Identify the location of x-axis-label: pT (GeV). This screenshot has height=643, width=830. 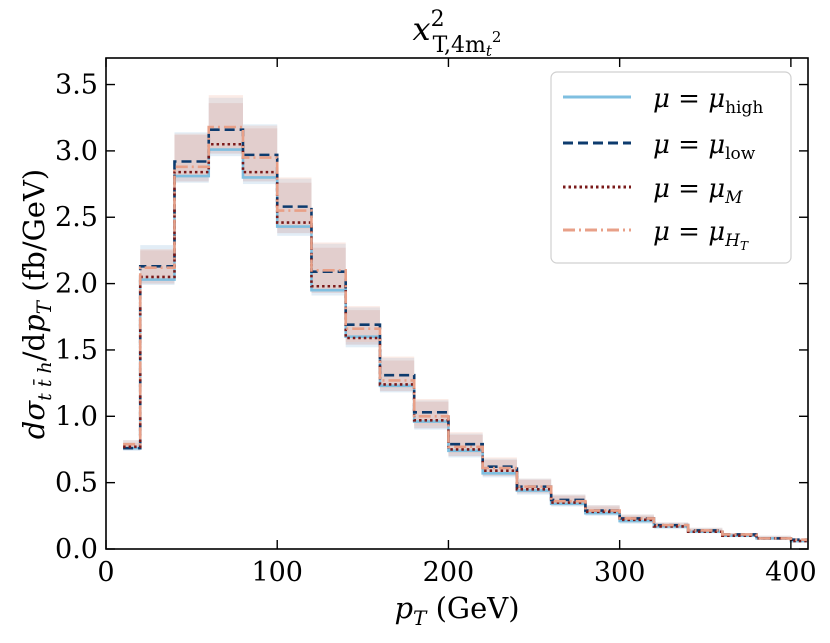
(456, 610).